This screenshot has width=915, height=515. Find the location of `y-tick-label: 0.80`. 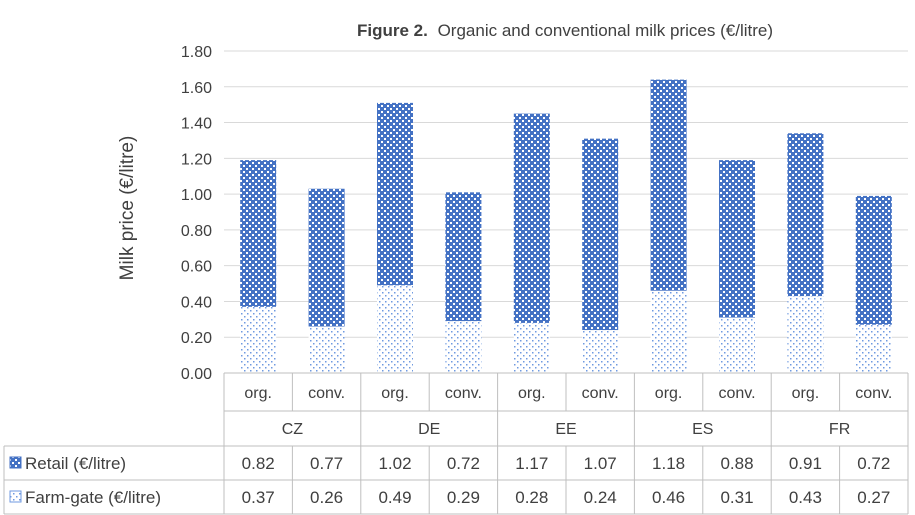

y-tick-label: 0.80 is located at coordinates (196, 231).